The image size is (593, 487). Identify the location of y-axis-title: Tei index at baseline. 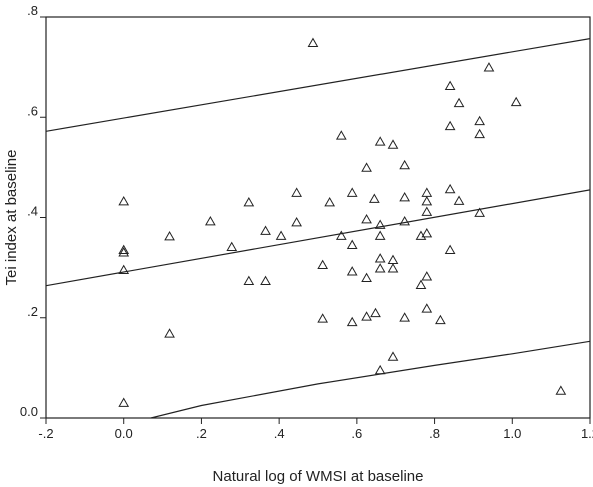
(11, 218).